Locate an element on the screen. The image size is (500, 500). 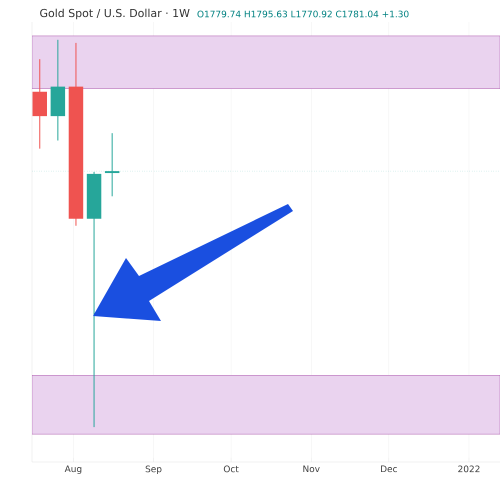
chart-title: Gold Spot / U.S. Dollar · 1W is located at coordinates (115, 14).